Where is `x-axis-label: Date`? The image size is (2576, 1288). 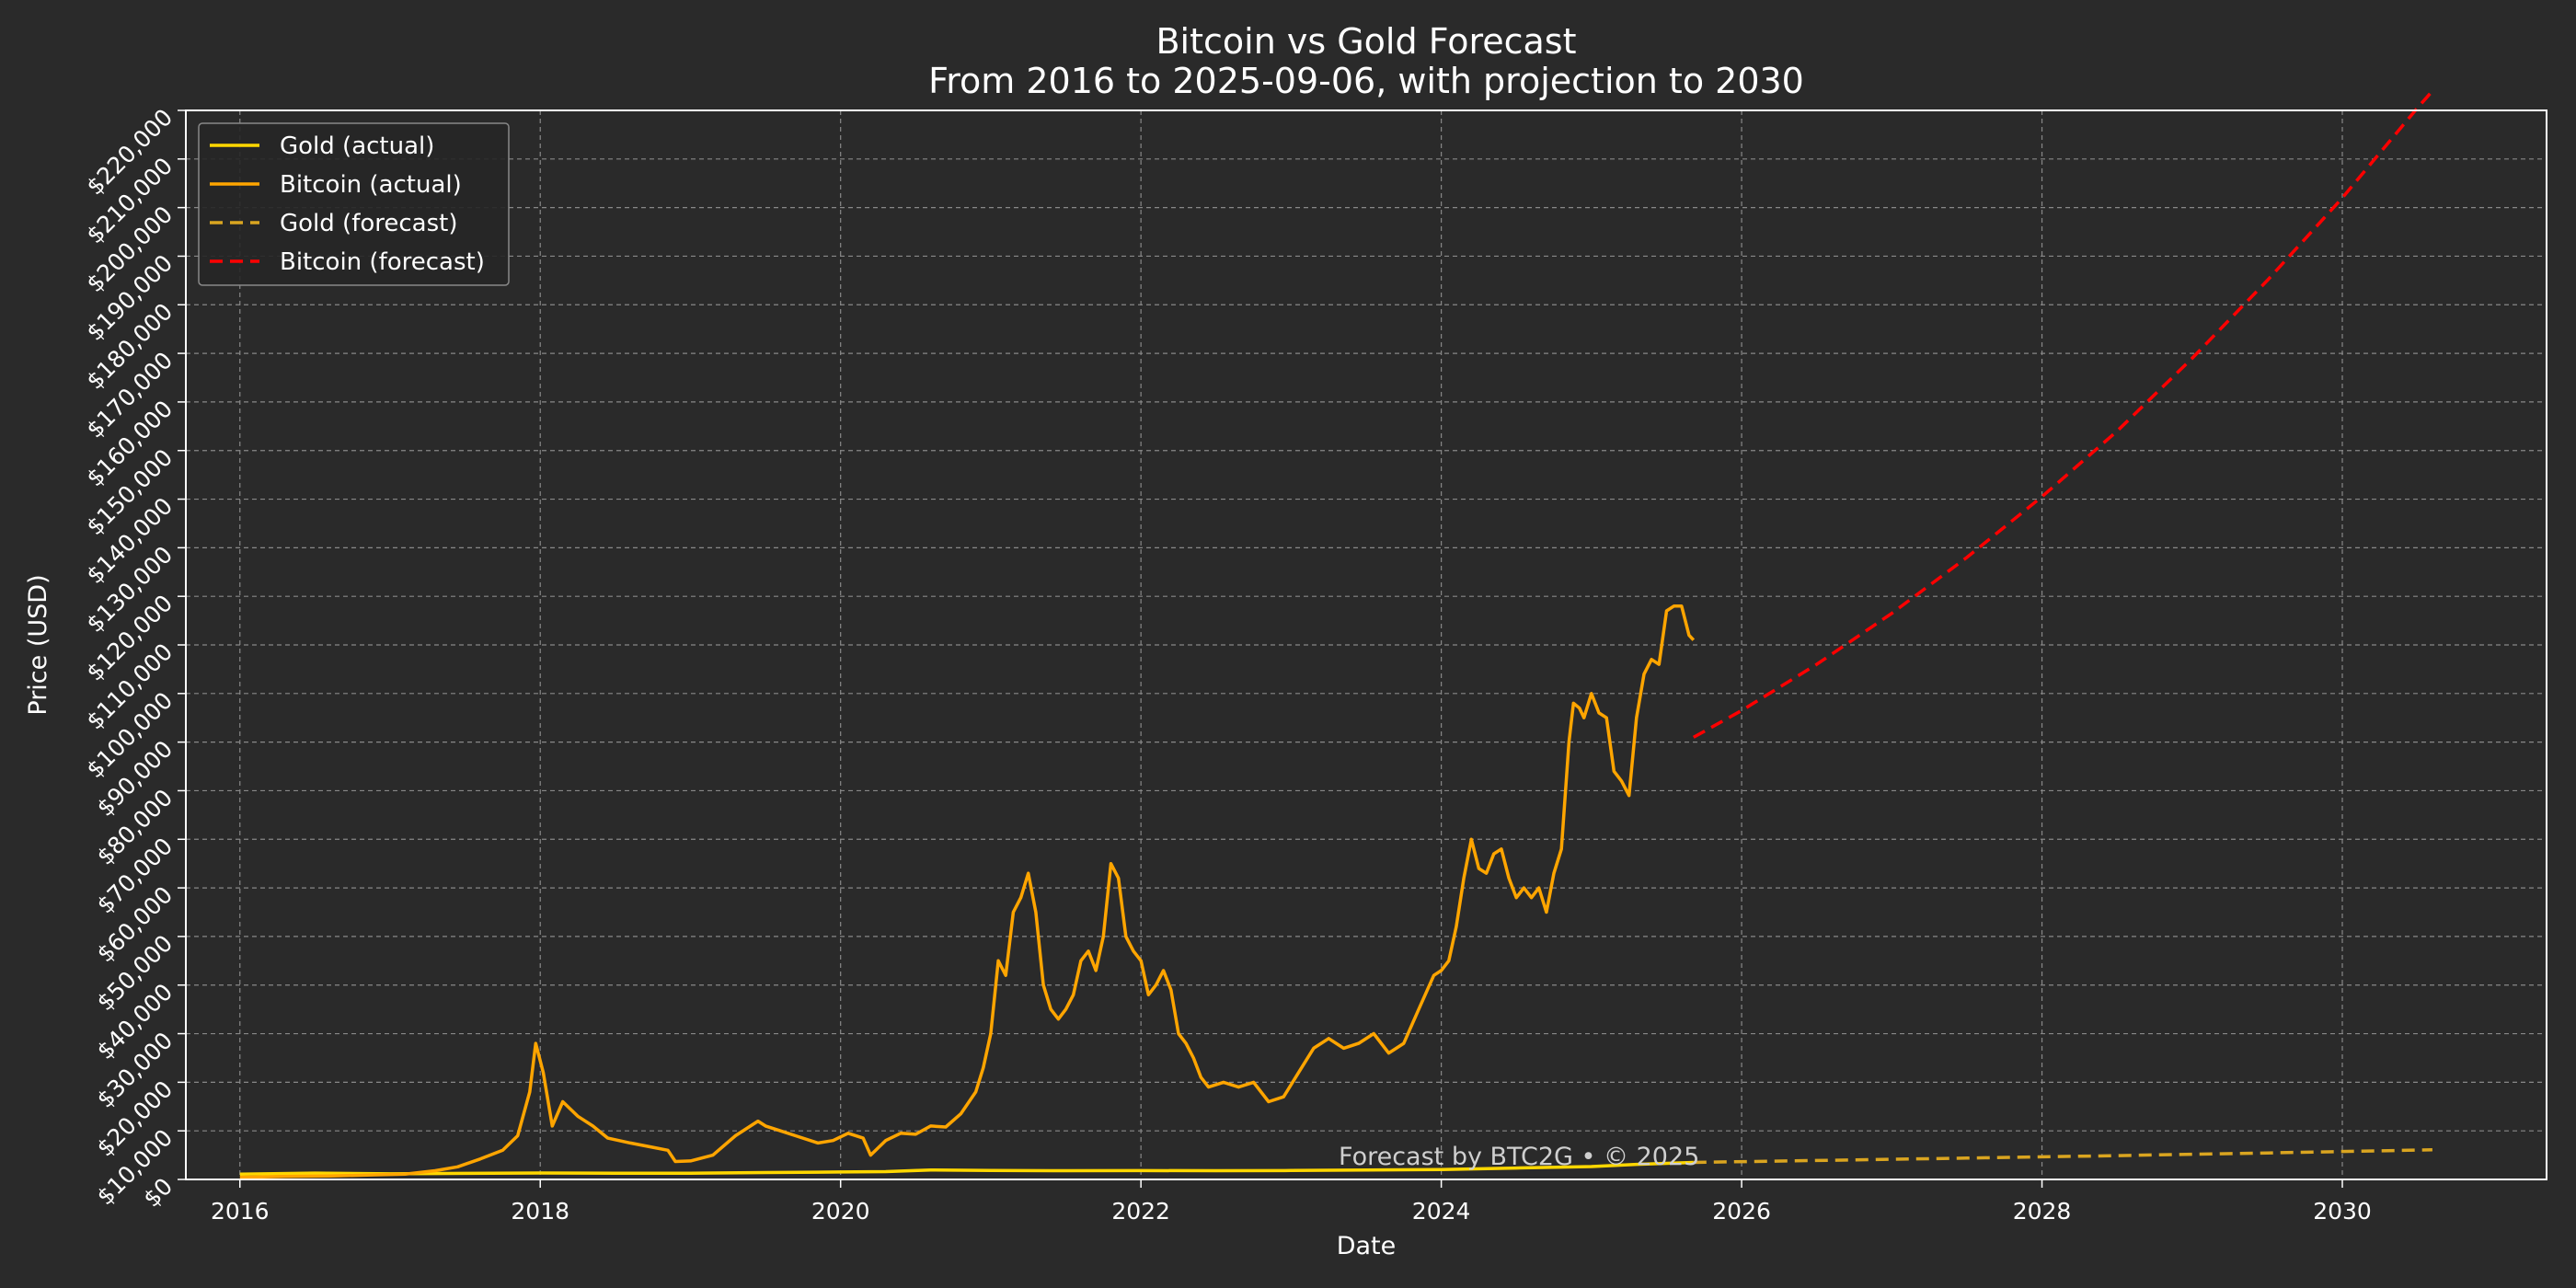 x-axis-label: Date is located at coordinates (1367, 1246).